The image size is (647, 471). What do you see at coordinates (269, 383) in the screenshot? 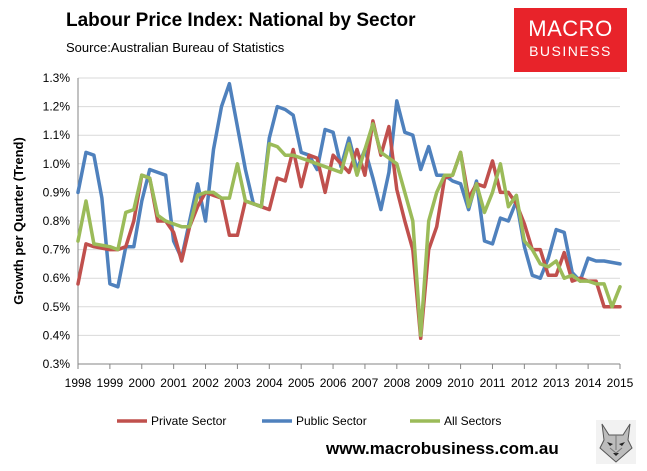
I see `x-tick-label: 2004` at bounding box center [269, 383].